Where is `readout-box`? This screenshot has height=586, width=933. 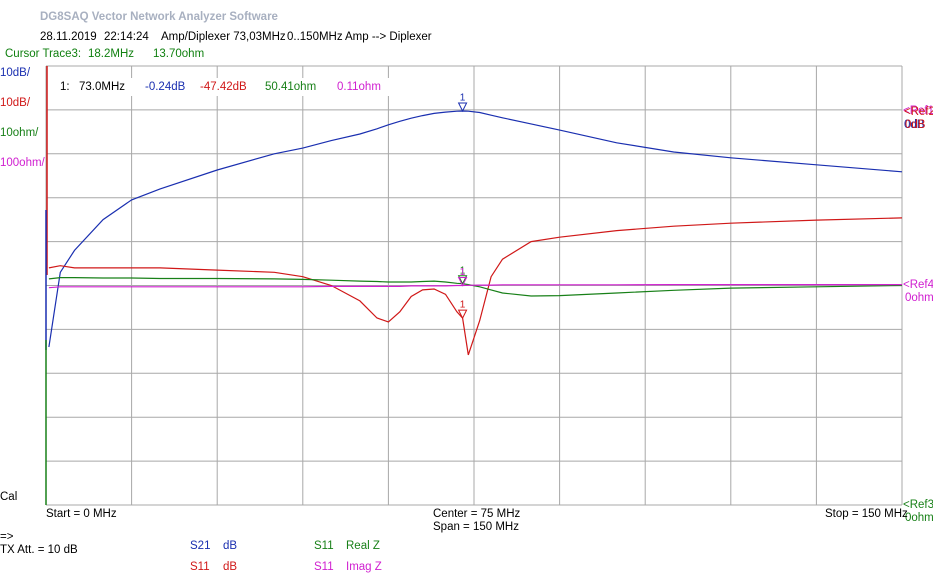 readout-box is located at coordinates (226, 87).